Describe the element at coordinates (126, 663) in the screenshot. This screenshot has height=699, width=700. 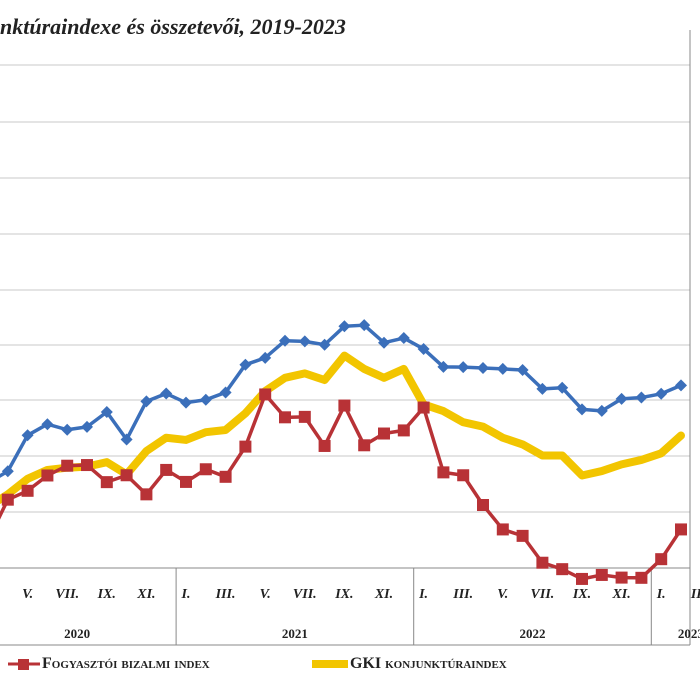
I see `legend-label-fogyasztoi: Fogyasztói bizalmi index` at that location.